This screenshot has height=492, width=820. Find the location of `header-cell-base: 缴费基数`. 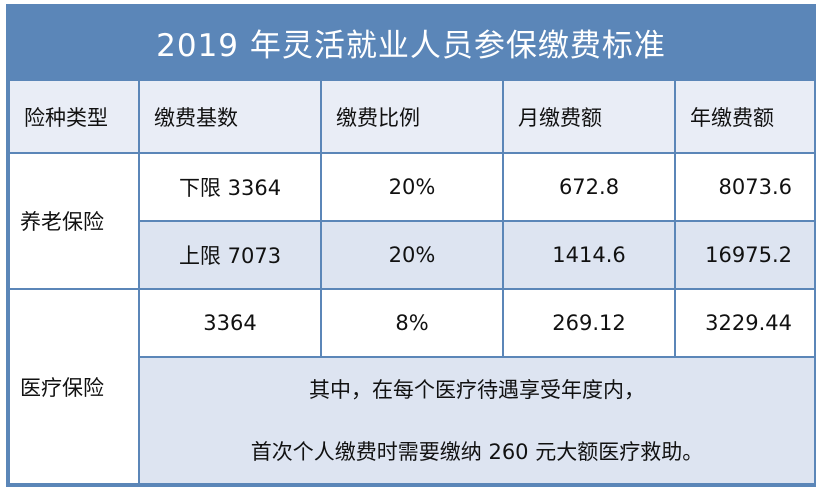

header-cell-base: 缴费基数 is located at coordinates (230, 116).